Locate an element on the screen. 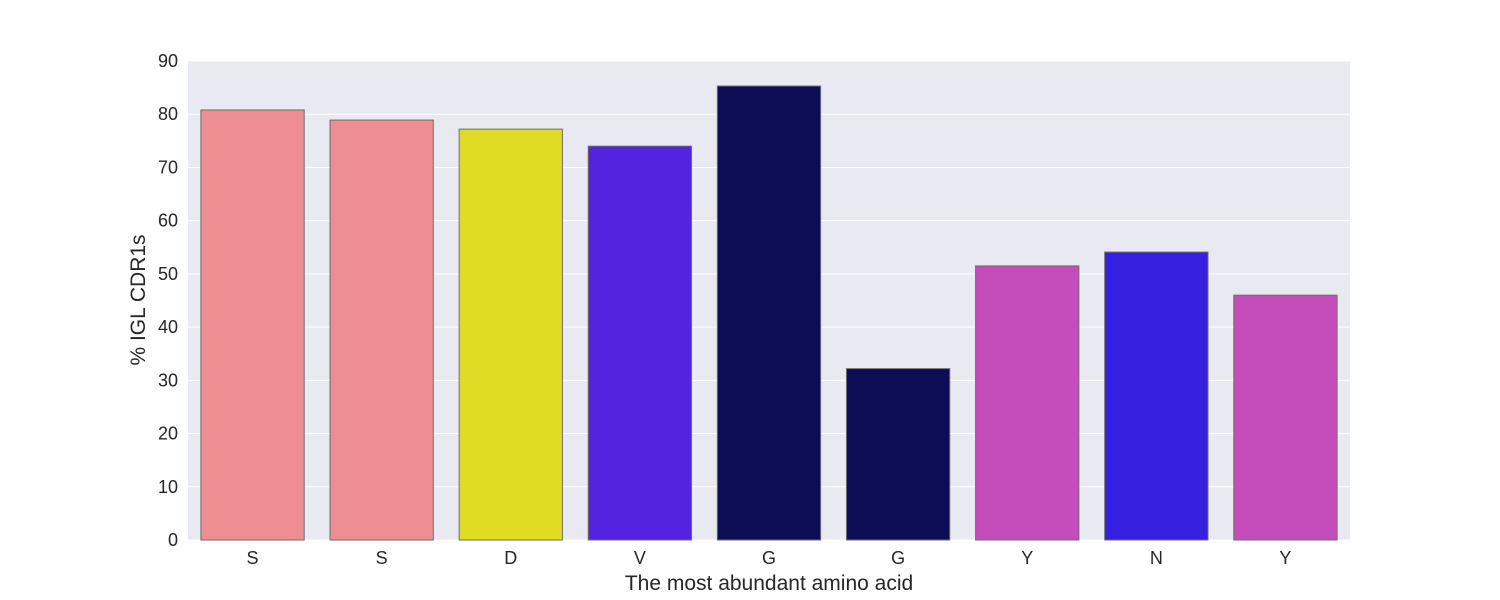  y-tick-label: 80 is located at coordinates (168, 114).